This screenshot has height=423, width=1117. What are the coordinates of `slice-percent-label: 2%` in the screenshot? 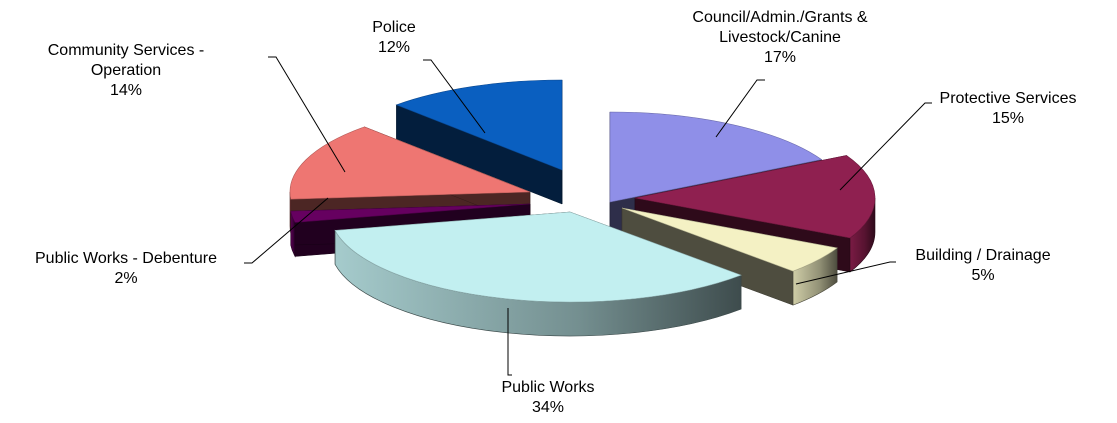 It's located at (125, 278).